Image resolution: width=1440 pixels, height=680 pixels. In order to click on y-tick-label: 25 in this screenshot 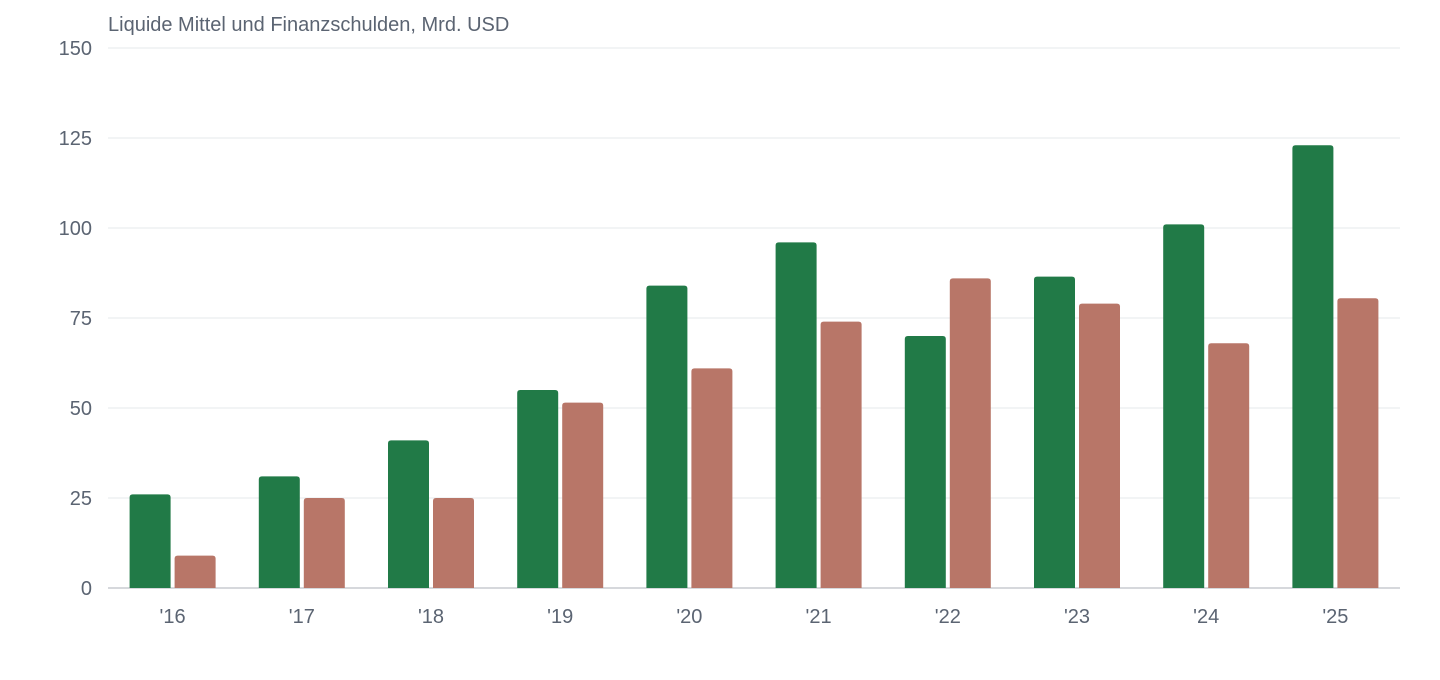, I will do `click(81, 499)`.